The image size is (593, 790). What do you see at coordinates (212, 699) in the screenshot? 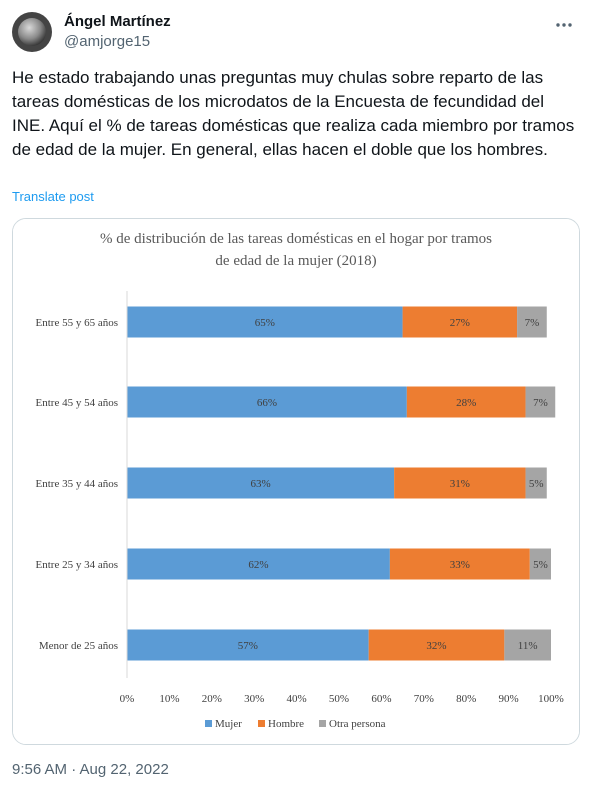
I see `x-tick-label: 20%` at bounding box center [212, 699].